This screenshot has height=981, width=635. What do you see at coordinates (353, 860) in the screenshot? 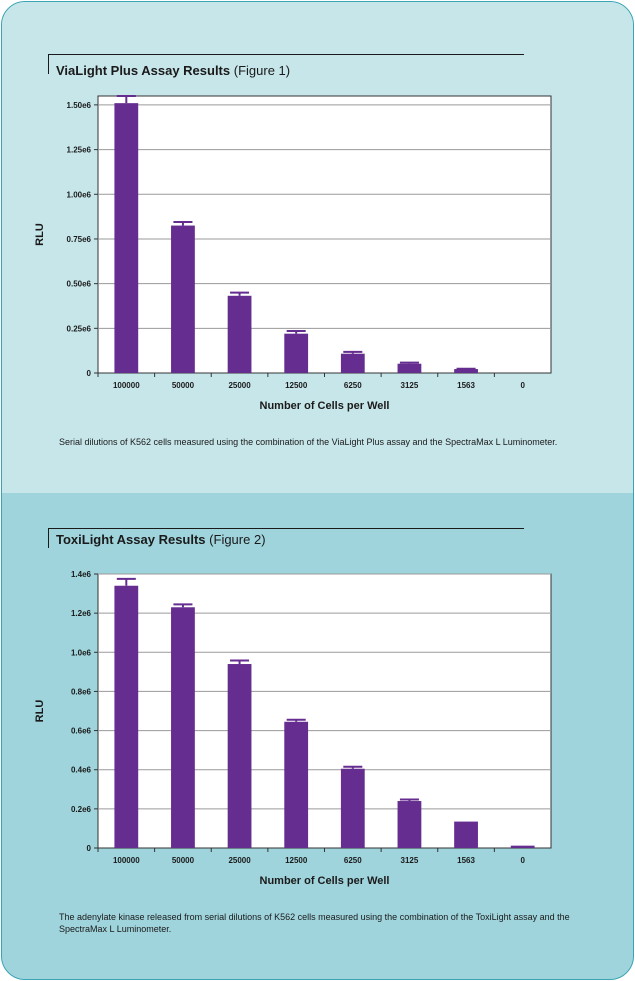
I see `chart2-x-tick-label: 6250` at bounding box center [353, 860].